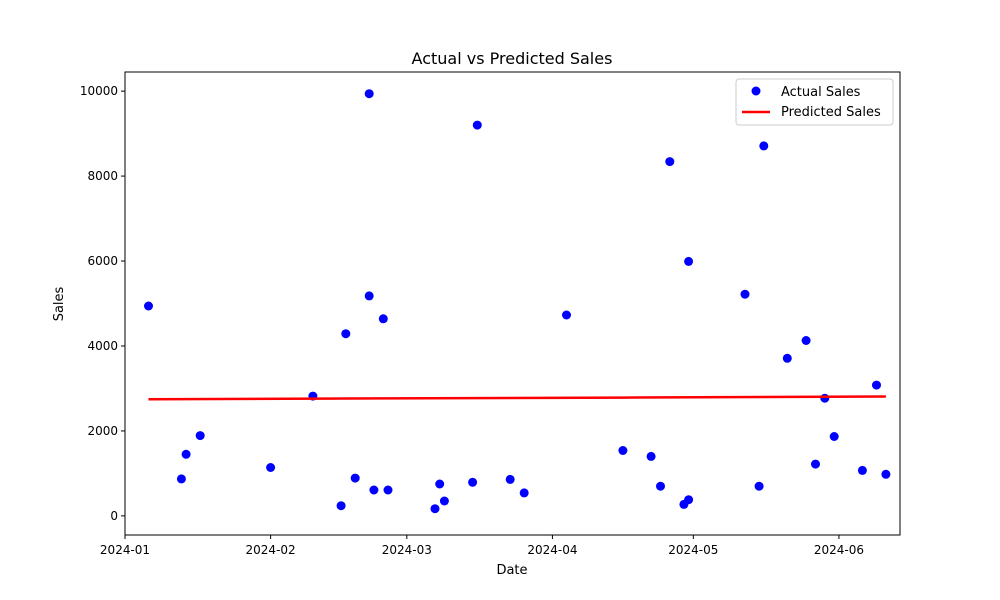  I want to click on chart-title: Actual vs Predicted Sales, so click(512, 58).